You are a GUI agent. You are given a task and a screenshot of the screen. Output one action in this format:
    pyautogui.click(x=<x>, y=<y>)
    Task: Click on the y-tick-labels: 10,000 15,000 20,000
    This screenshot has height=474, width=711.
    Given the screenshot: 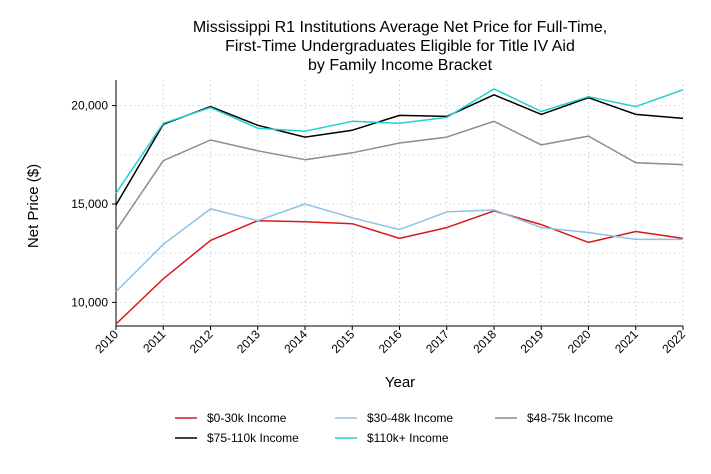 What is the action you would take?
    pyautogui.click(x=93, y=204)
    